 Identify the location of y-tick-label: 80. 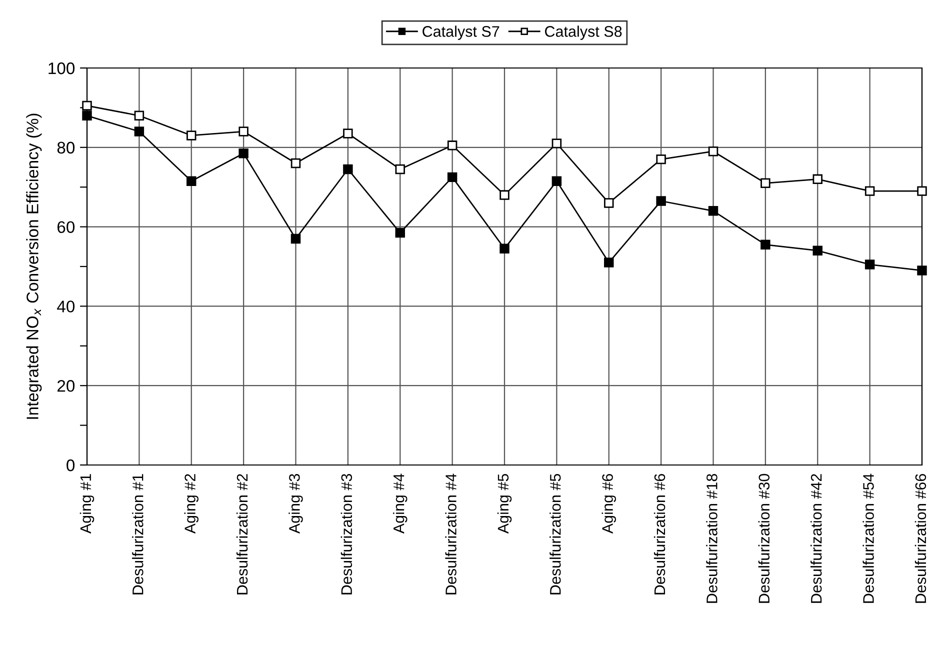
(66, 148).